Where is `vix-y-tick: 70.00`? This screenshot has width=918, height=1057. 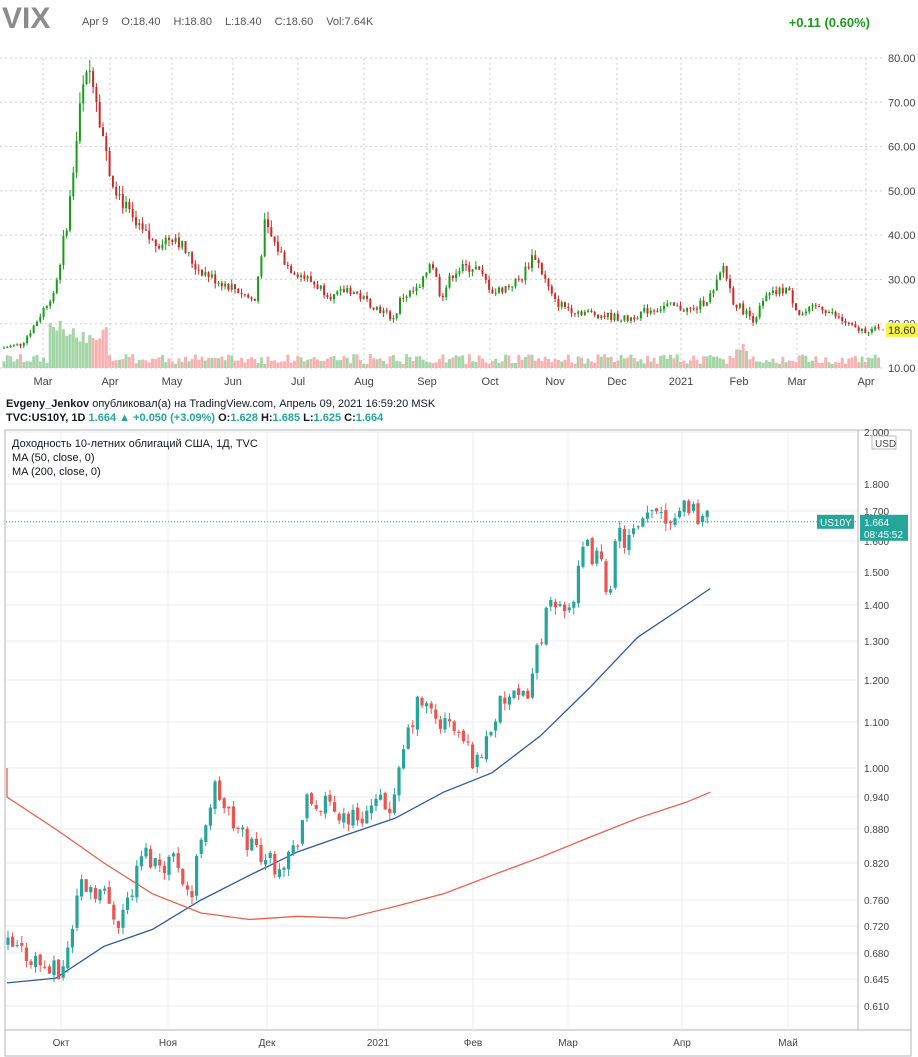
vix-y-tick: 70.00 is located at coordinates (902, 103).